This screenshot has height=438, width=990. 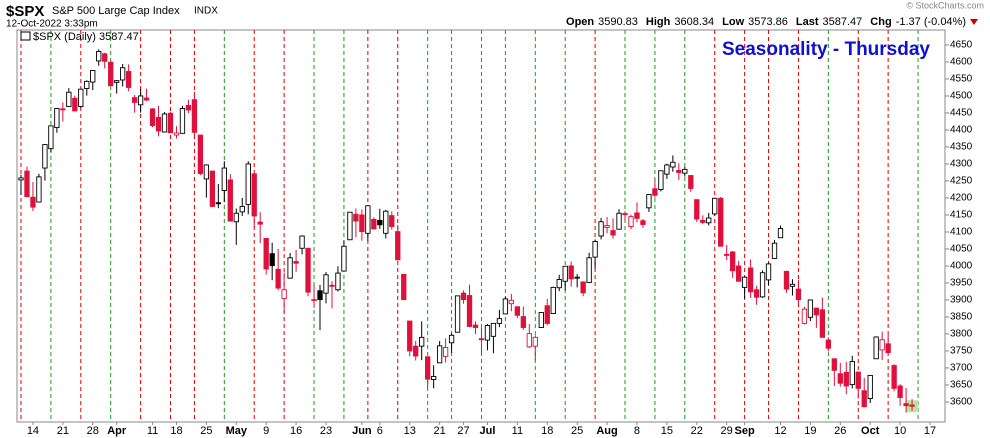 What do you see at coordinates (961, 198) in the screenshot?
I see `y-tick-label: 4200` at bounding box center [961, 198].